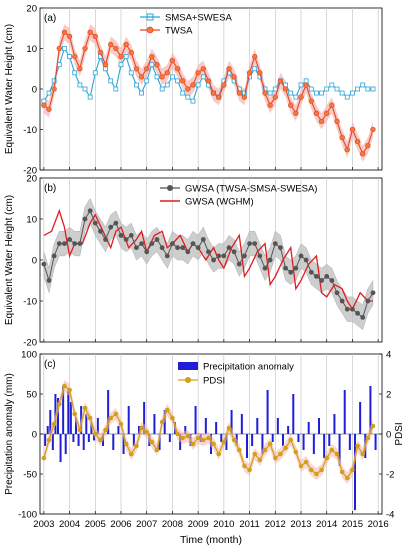 The height and width of the screenshot is (550, 409). Describe the element at coordinates (198, 18) in the screenshot. I see `legend-label-smsa: SMSA+SWESA` at that location.